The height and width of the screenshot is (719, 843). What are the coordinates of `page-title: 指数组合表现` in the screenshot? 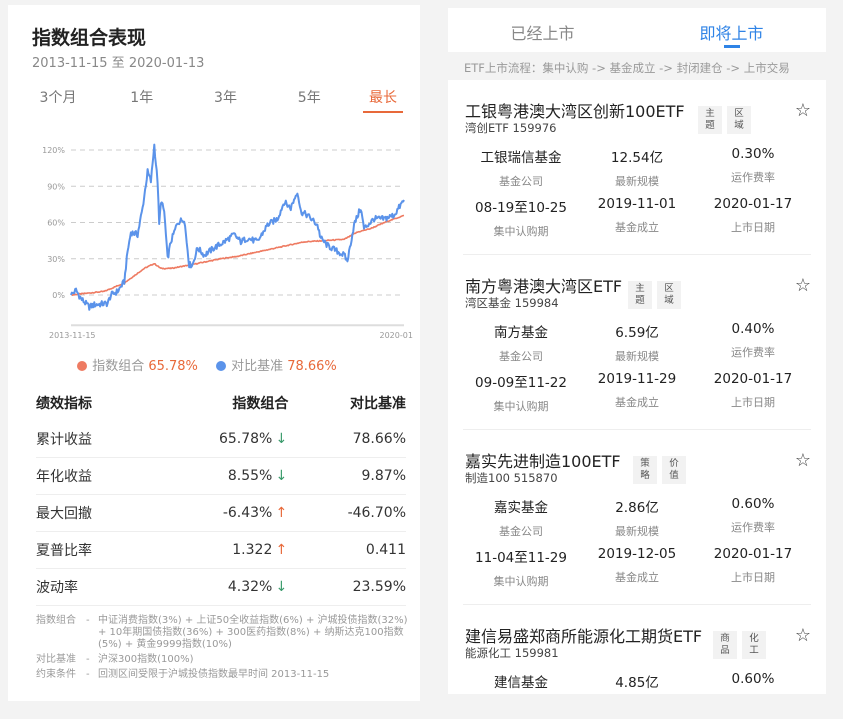 It's located at (89, 38).